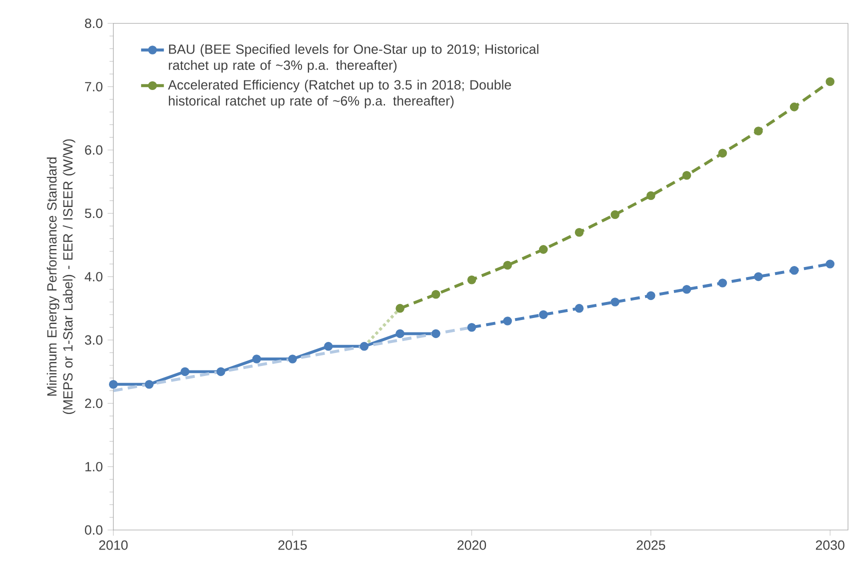  I want to click on legend-label: Accelerated Efficiency (Ratchet up to 3.5 in 2018; Double historical ratchet up rate of ~6% p.a. thereafter), so click(339, 94).